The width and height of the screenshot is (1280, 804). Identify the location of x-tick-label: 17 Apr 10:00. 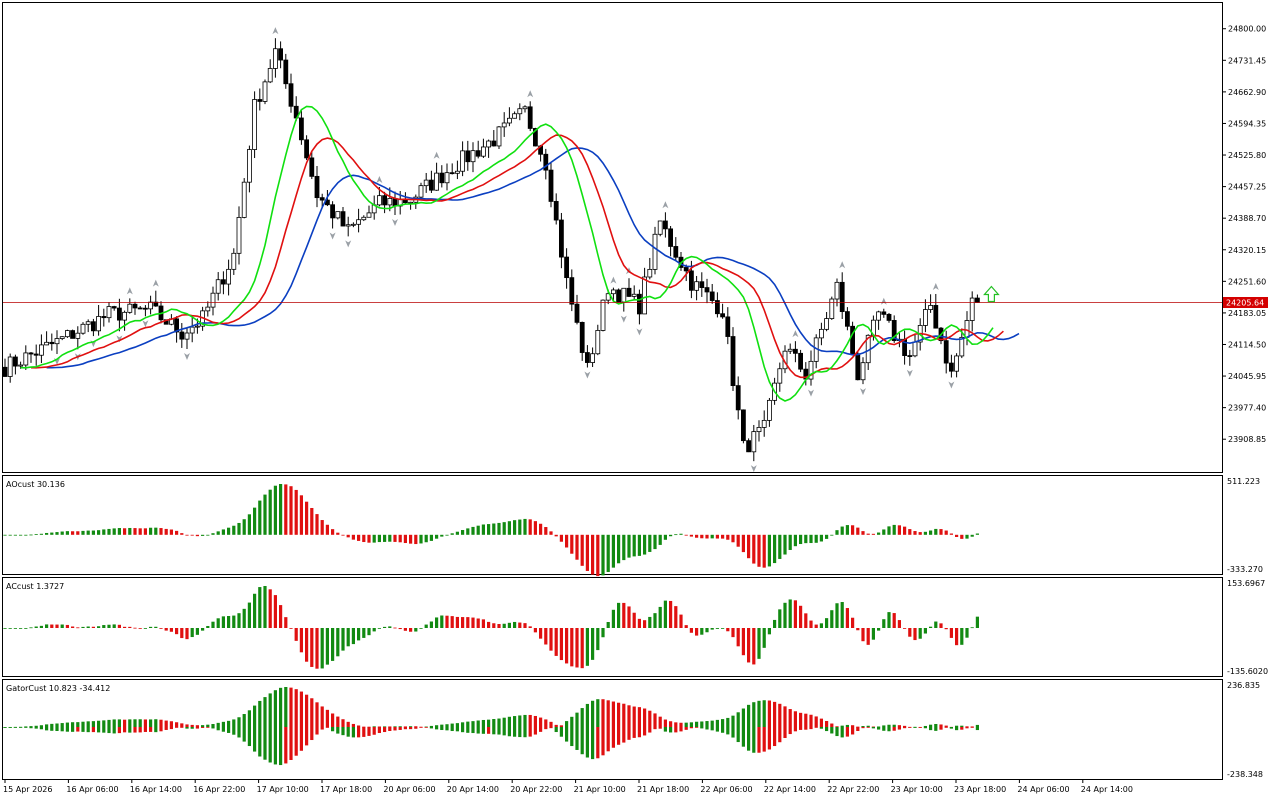
(283, 789).